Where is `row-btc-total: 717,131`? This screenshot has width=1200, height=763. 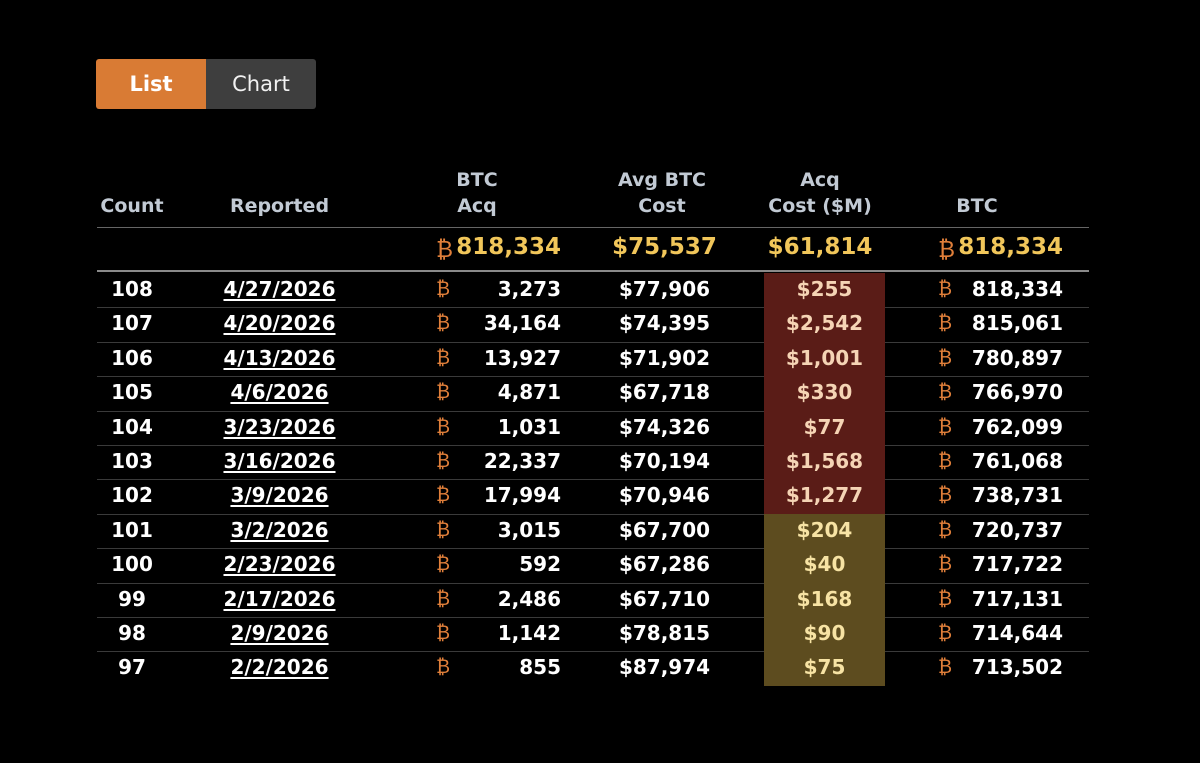
row-btc-total: 717,131 is located at coordinates (1017, 598).